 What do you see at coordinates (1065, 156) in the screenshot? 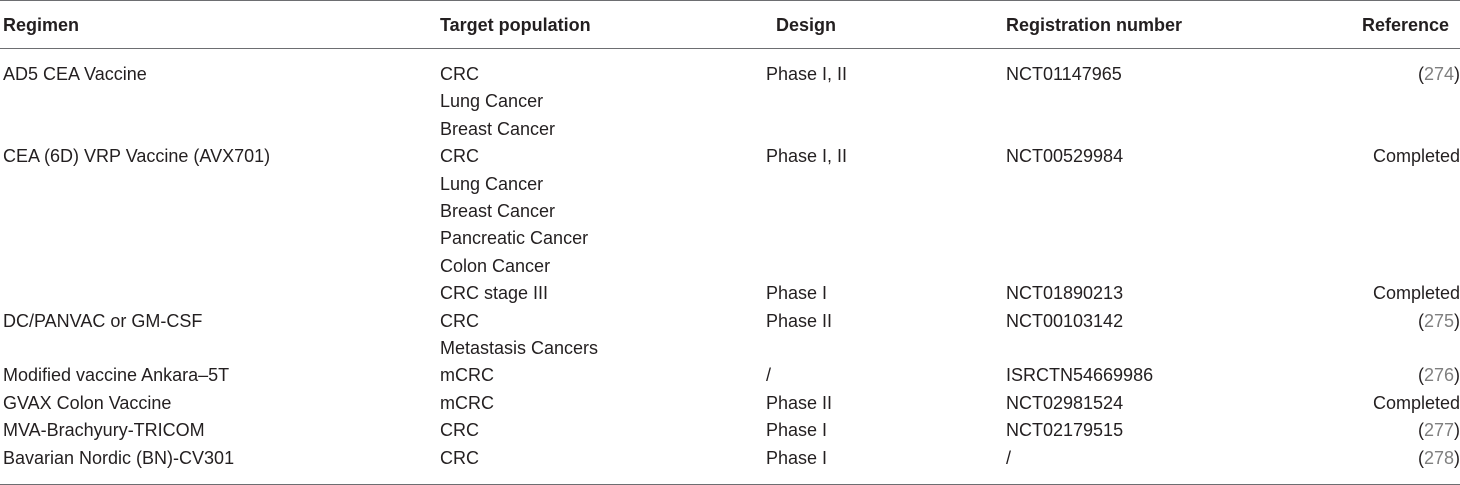
I see `cell-registration-number: NCT00529984` at bounding box center [1065, 156].